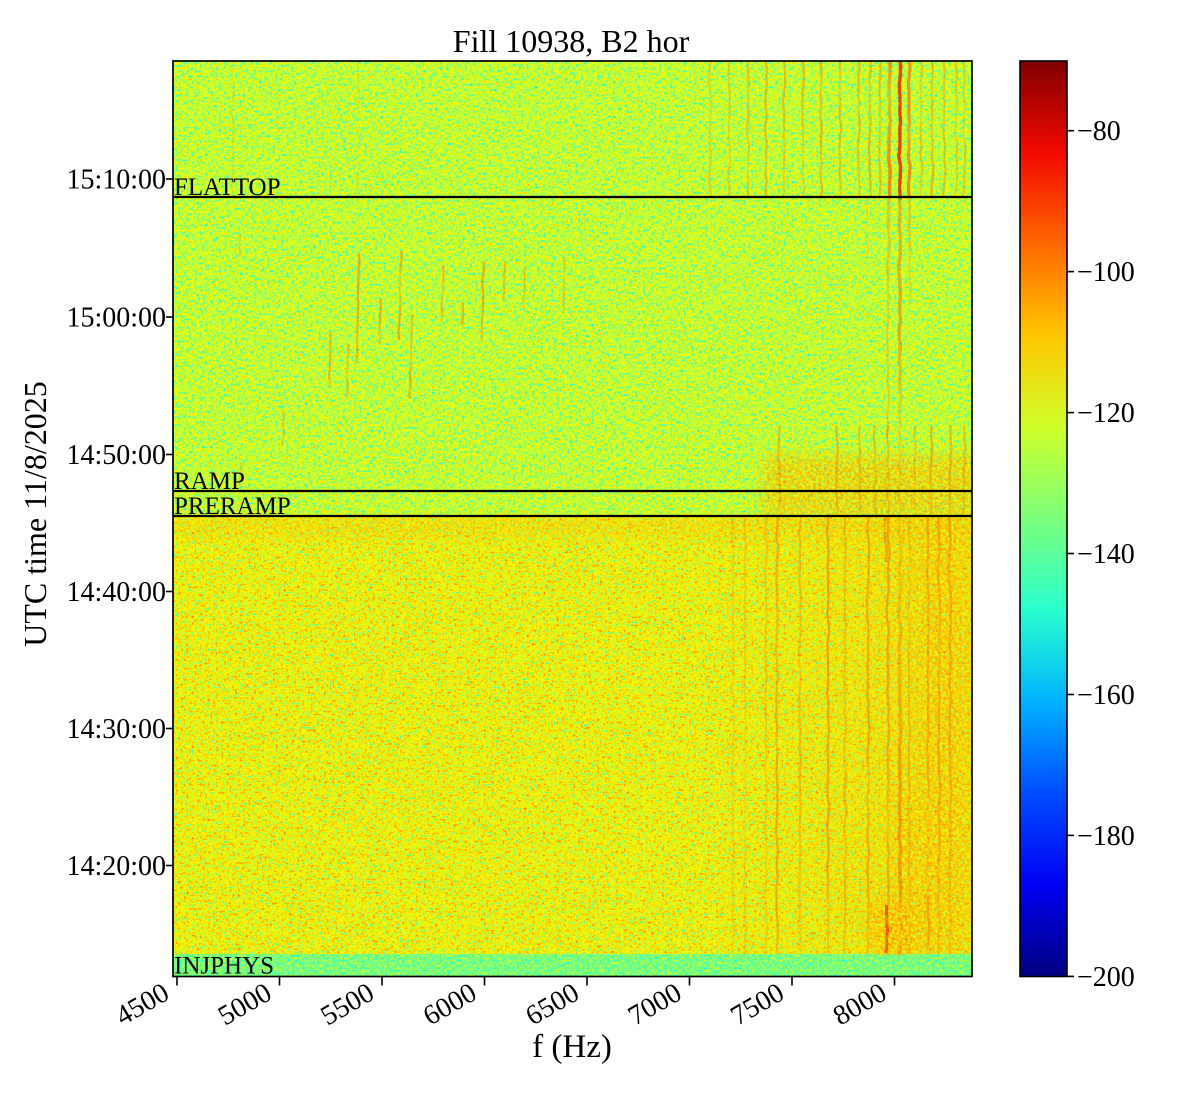 The height and width of the screenshot is (1100, 1200). Describe the element at coordinates (1106, 977) in the screenshot. I see `svg-text: −200` at that location.